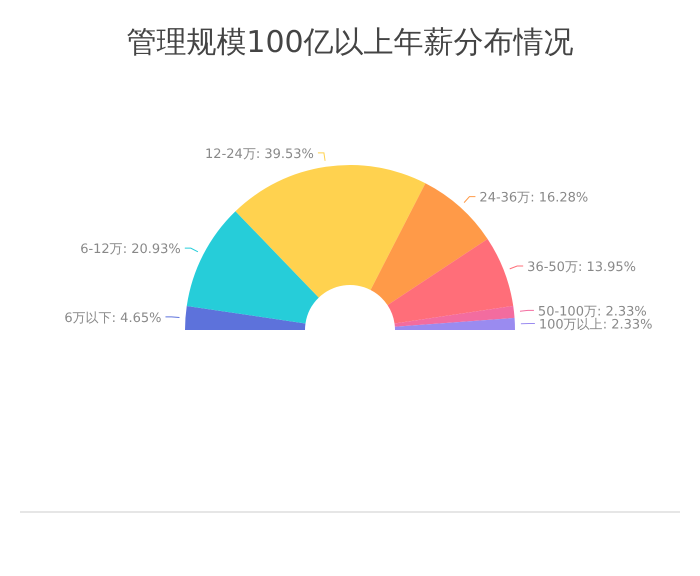 This screenshot has width=700, height=576. I want to click on slice-label: 6万以下, so click(88, 318).